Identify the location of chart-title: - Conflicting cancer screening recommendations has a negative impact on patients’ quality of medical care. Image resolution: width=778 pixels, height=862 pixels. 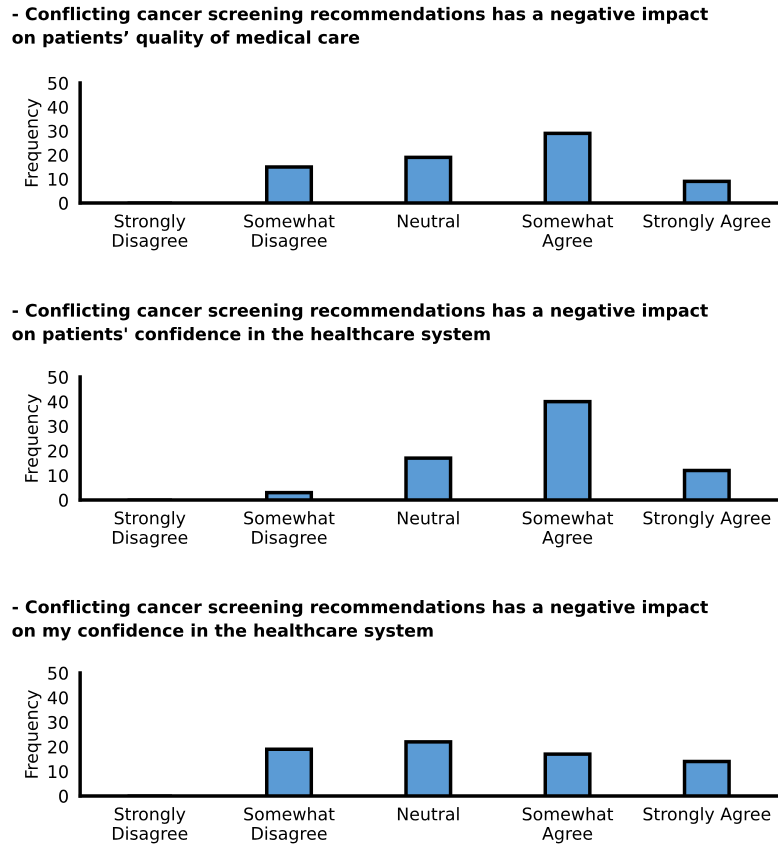
(360, 27).